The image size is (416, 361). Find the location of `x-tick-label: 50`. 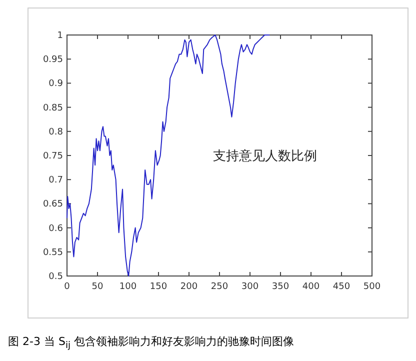

x-tick-label: 50 is located at coordinates (98, 287).